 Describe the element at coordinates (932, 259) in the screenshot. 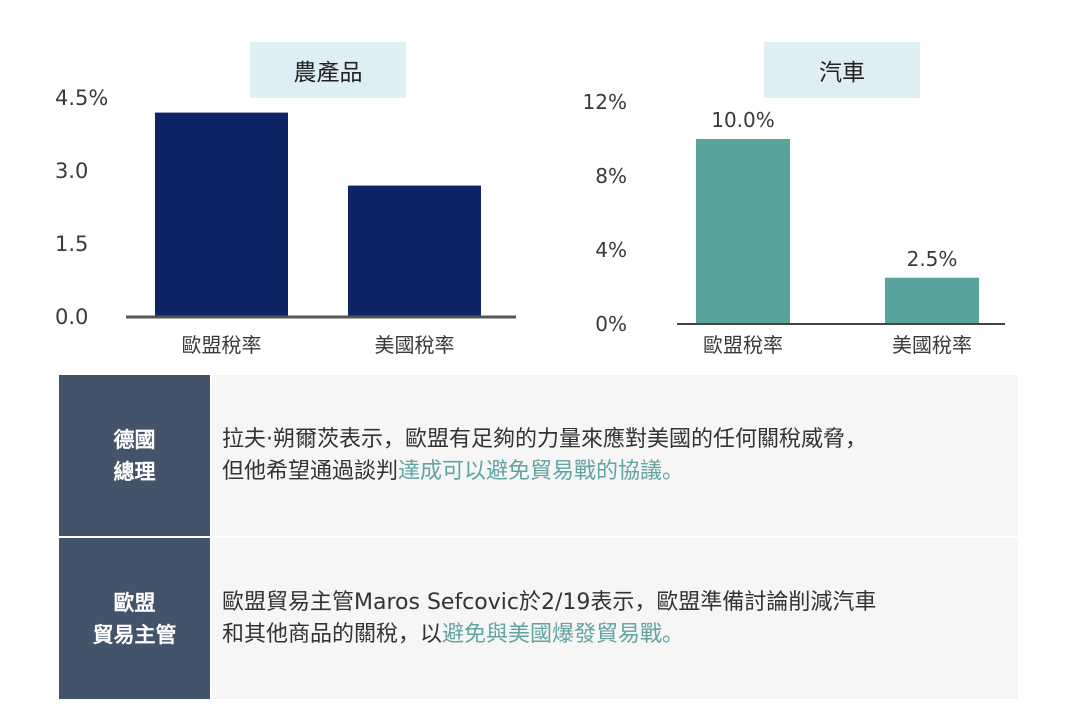

I see `data-label: 2.5%` at that location.